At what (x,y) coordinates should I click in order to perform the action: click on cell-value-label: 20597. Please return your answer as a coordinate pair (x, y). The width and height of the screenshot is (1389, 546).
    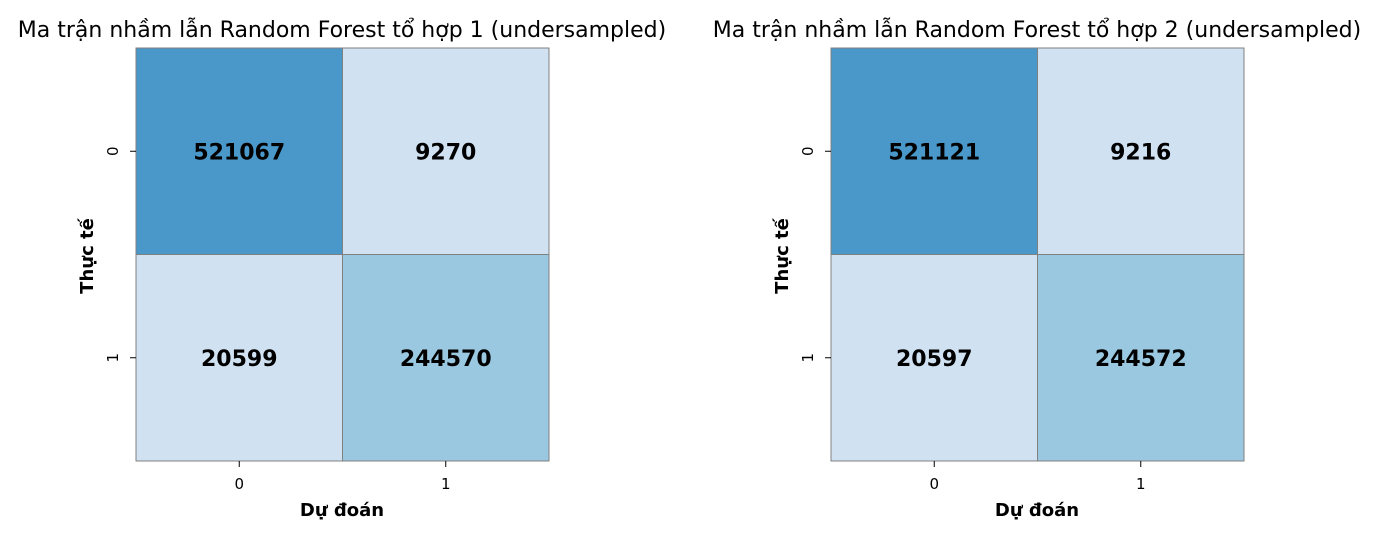
    Looking at the image, I should click on (934, 359).